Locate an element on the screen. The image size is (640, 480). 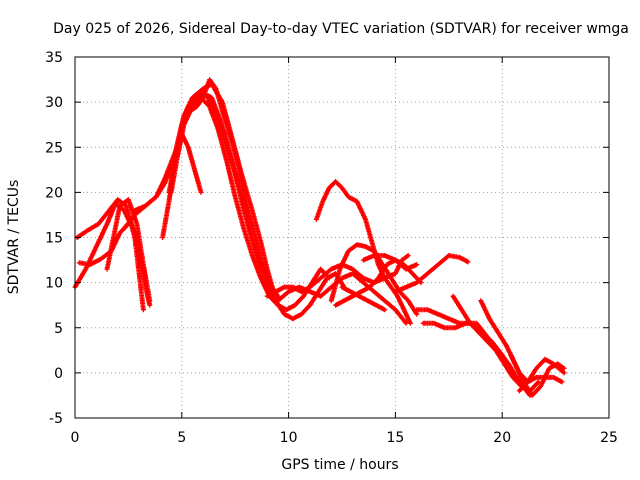
marker-trace is located at coordinates (275, 210).